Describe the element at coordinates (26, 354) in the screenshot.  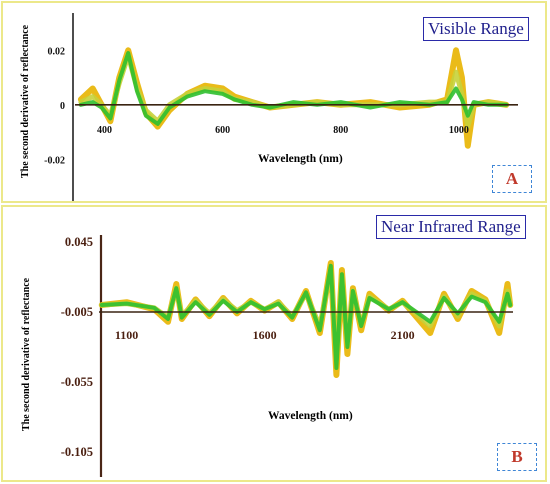
I see `chart-b-ylabel: The second derivative of reflectance` at that location.